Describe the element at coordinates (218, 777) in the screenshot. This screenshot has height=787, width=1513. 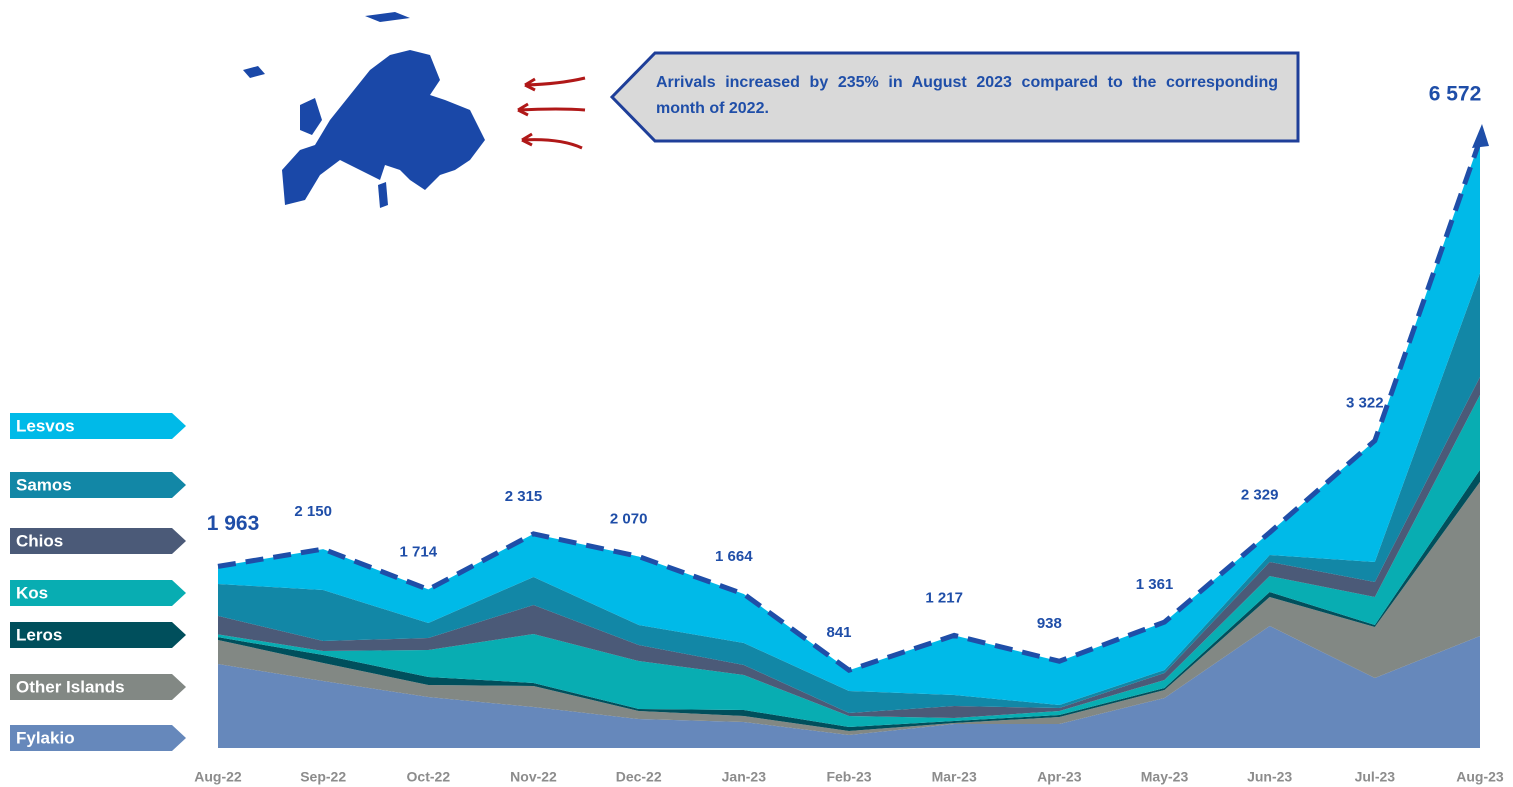
I see `x-tick-label: Aug-22` at that location.